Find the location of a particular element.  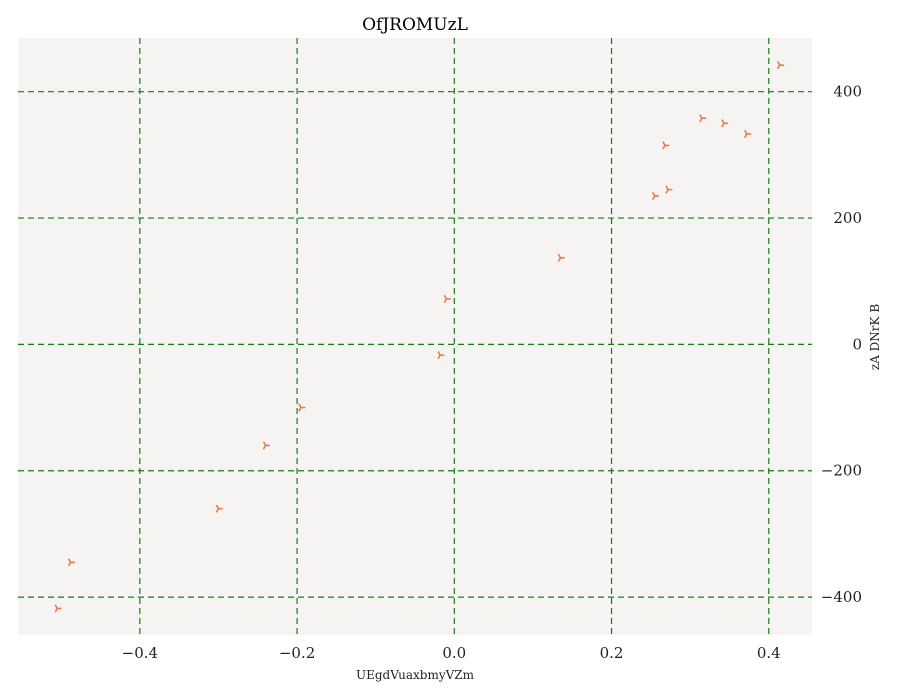

y-tick-label: 200 is located at coordinates (847, 218).